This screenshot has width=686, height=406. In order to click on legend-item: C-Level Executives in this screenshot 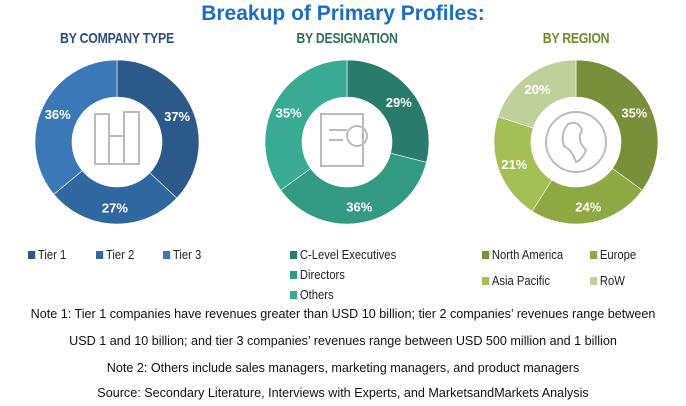, I will do `click(343, 255)`.